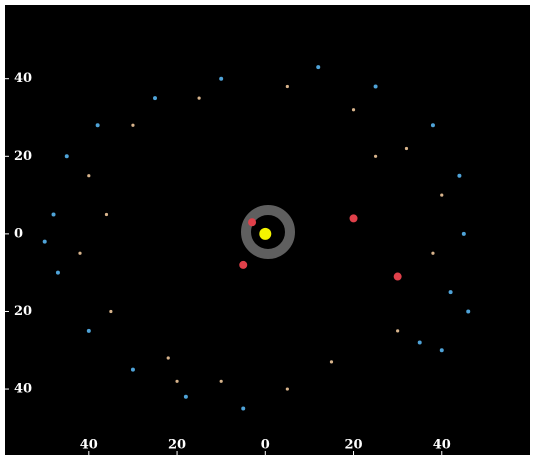  What do you see at coordinates (18, 233) in the screenshot?
I see `y-tick-label: 0` at bounding box center [18, 233].